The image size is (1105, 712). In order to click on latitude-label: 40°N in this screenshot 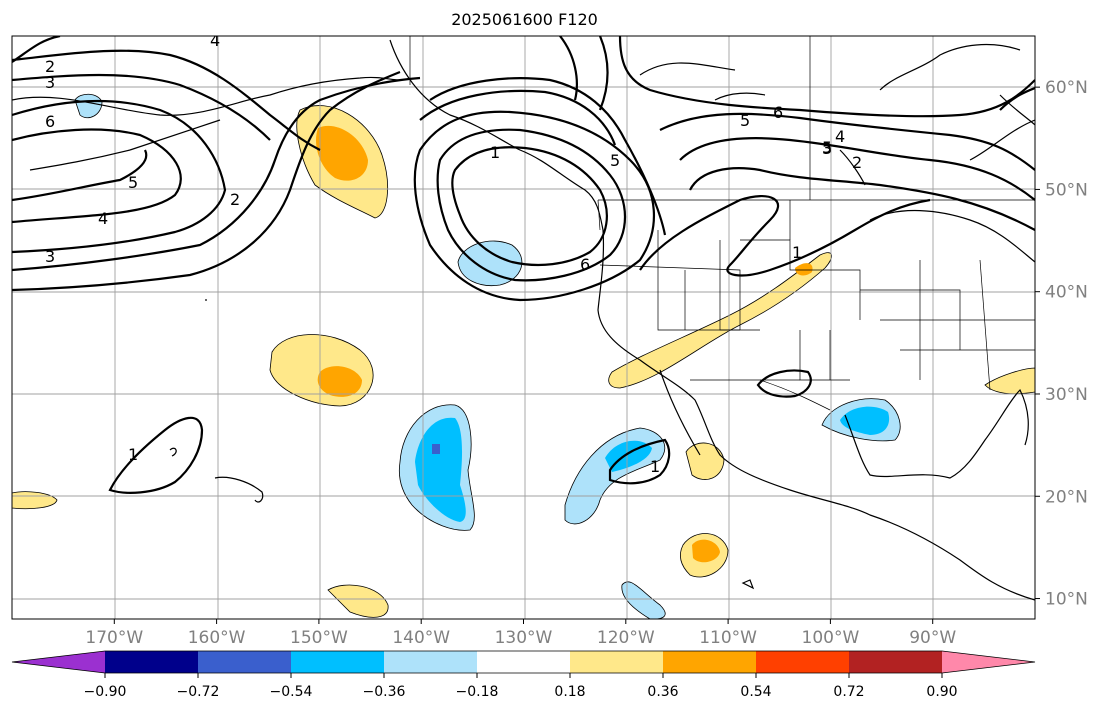, I will do `click(1066, 293)`.